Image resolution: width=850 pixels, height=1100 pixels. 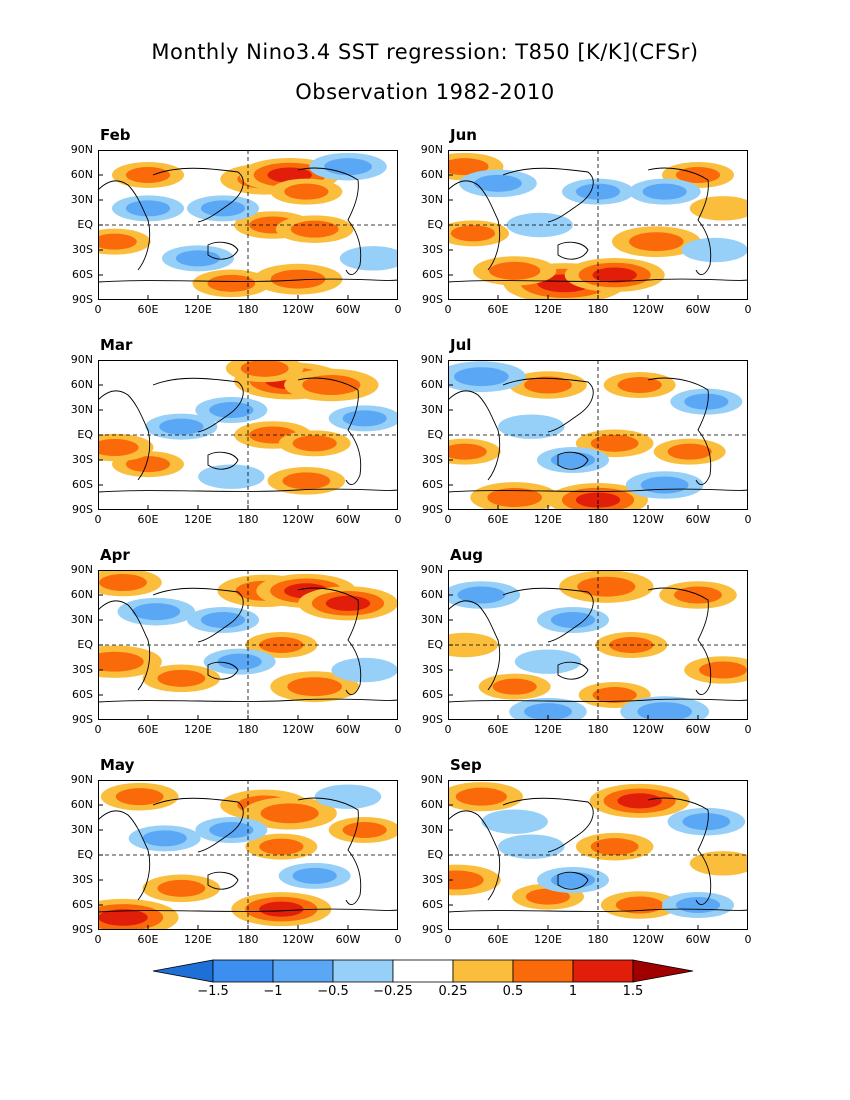 What do you see at coordinates (467, 555) in the screenshot?
I see `panel-title: Aug` at bounding box center [467, 555].